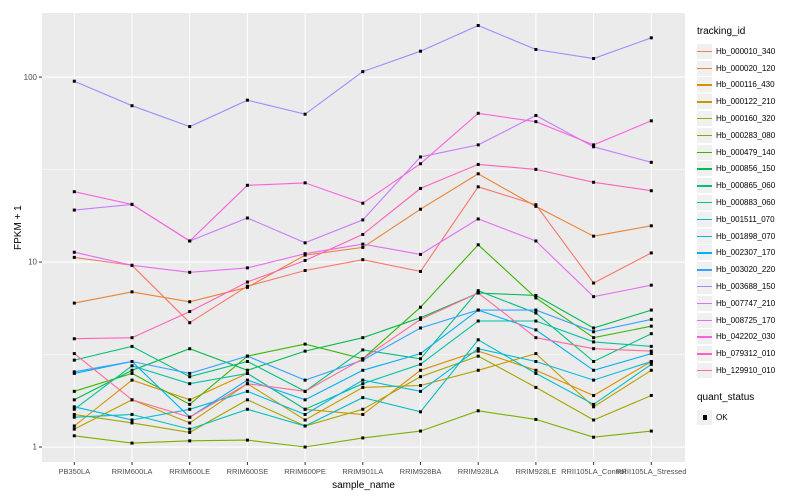  I want to click on black-square-point-icon, so click(704, 417).